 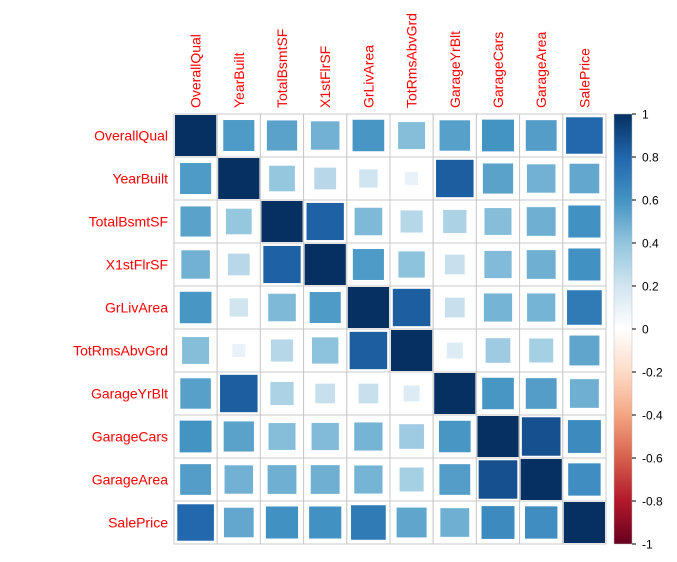 What do you see at coordinates (584, 479) in the screenshot?
I see `correlation-square-GarageArea-SalePrice` at bounding box center [584, 479].